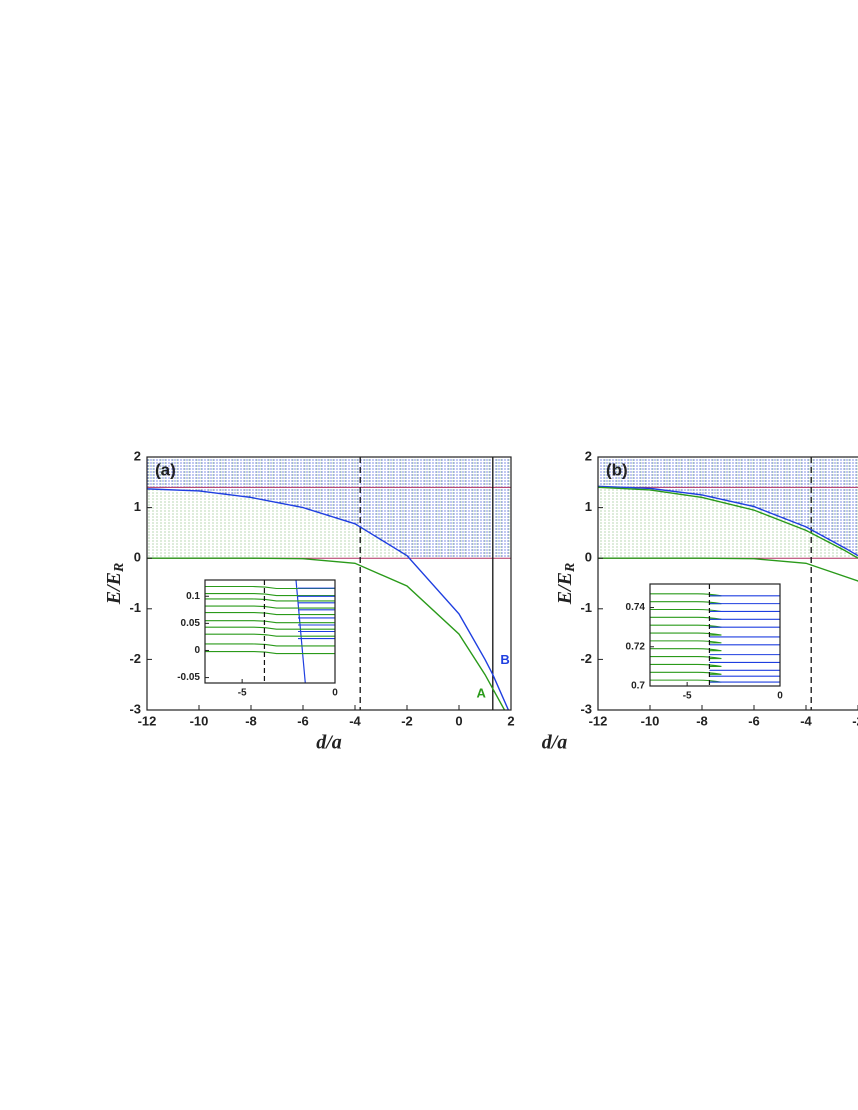 The image size is (858, 1110). What do you see at coordinates (636, 646) in the screenshot?
I see `inset-y-tick-label: 0.72` at bounding box center [636, 646].